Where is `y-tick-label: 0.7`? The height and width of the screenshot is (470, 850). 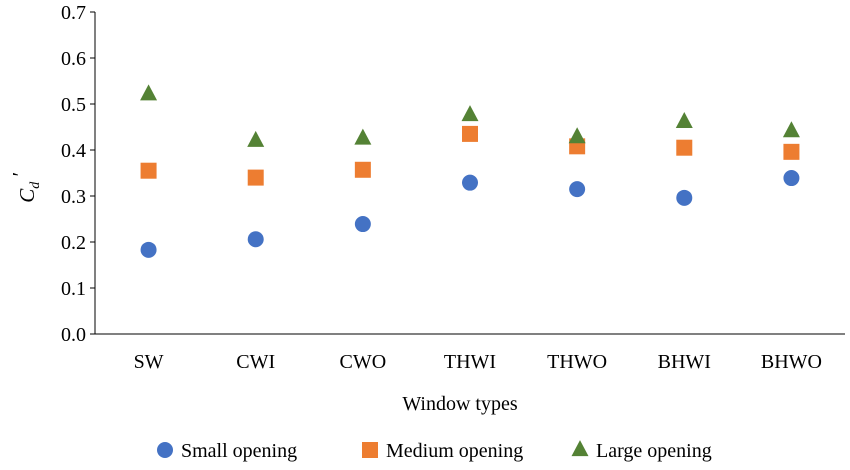 y-tick-label: 0.7 is located at coordinates (73, 13).